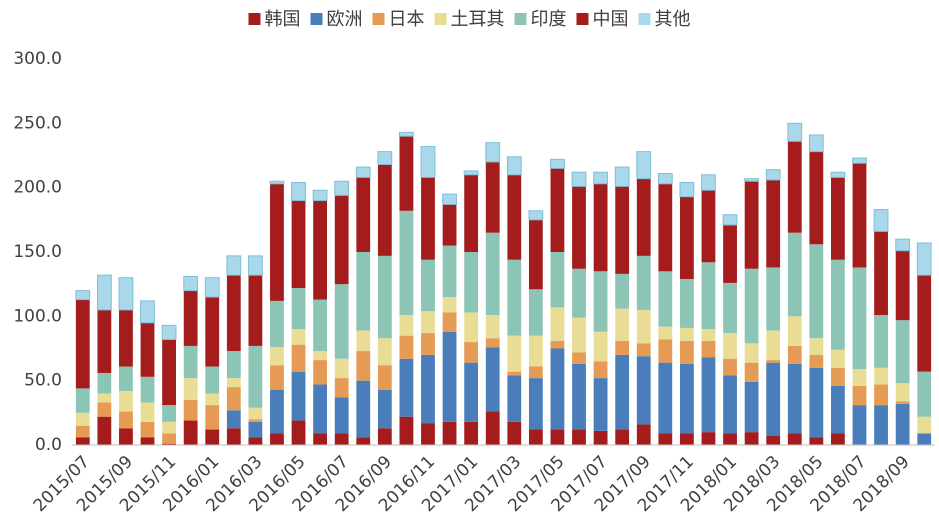 Image resolution: width=939 pixels, height=522 pixels. I want to click on y-tick-label: 150.0, so click(37, 252).